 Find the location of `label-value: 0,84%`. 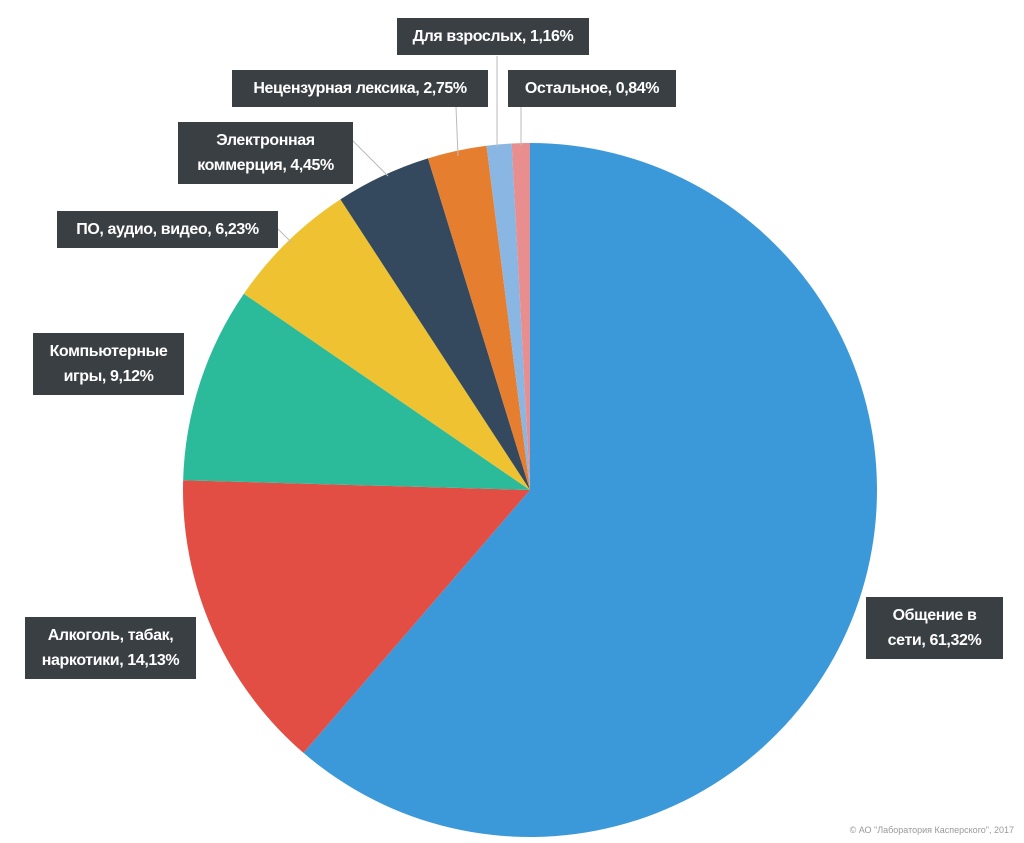

label-value: 0,84% is located at coordinates (637, 88).